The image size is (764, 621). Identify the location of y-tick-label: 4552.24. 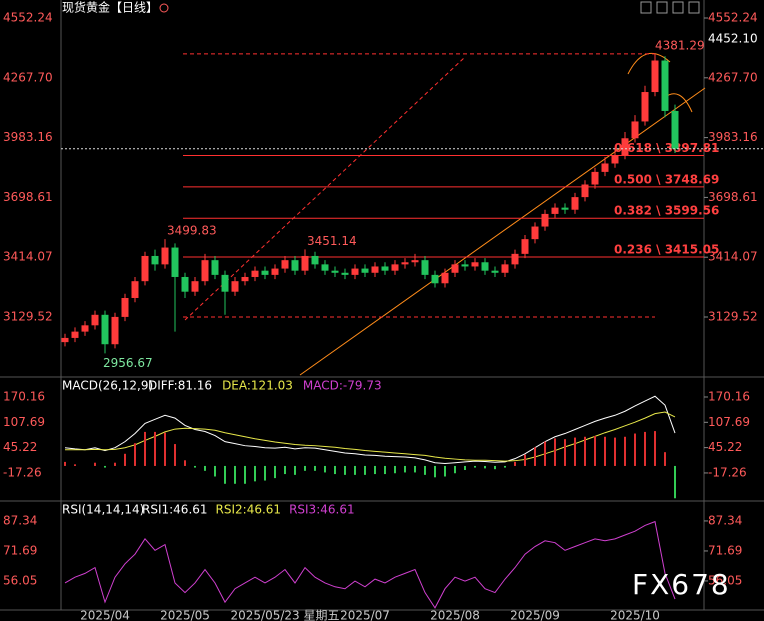
(733, 18).